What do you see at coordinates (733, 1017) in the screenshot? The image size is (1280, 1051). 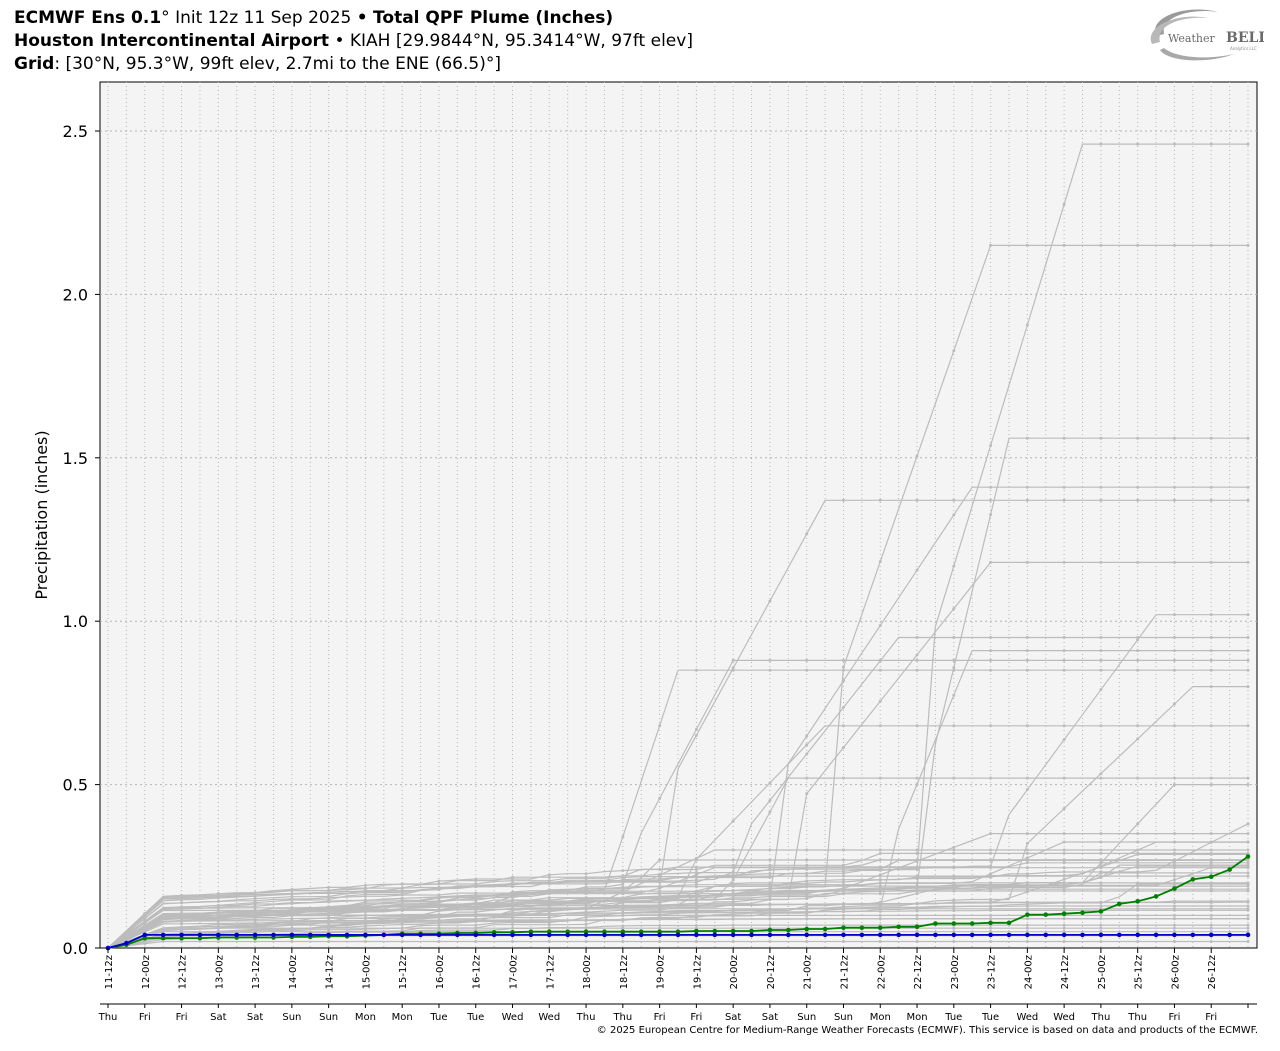 I see `x-day-label: Sat` at bounding box center [733, 1017].